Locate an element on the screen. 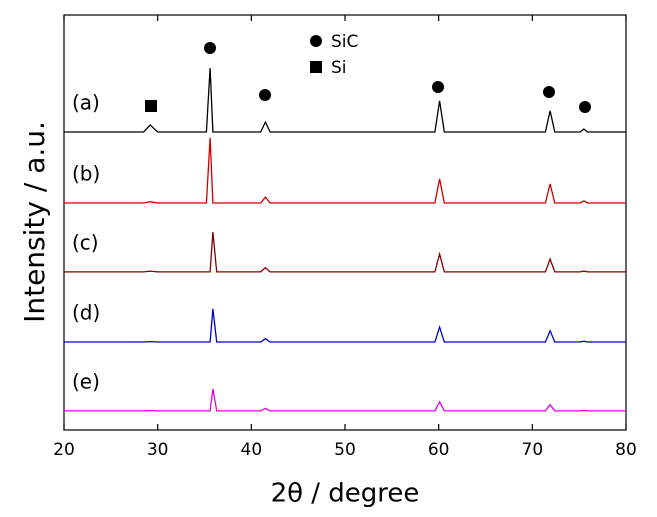 This screenshot has height=517, width=657. legend-label: Si is located at coordinates (339, 68).